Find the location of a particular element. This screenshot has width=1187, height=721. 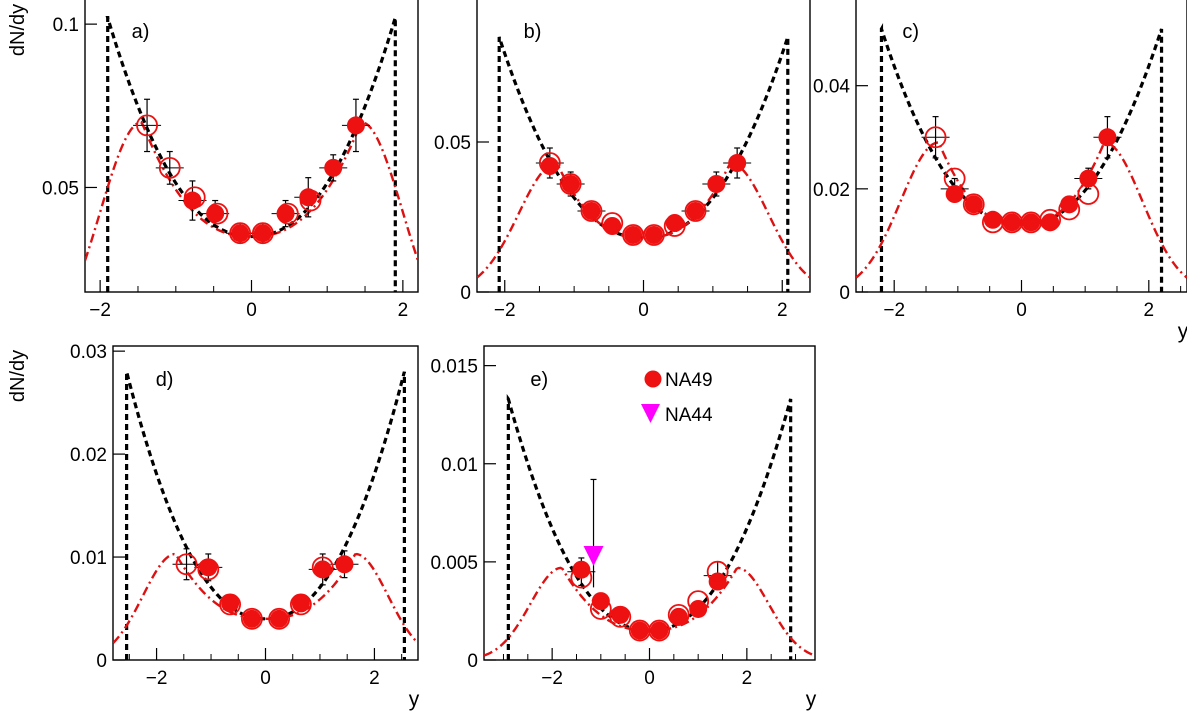

panel-b-frame is located at coordinates (643, 146).